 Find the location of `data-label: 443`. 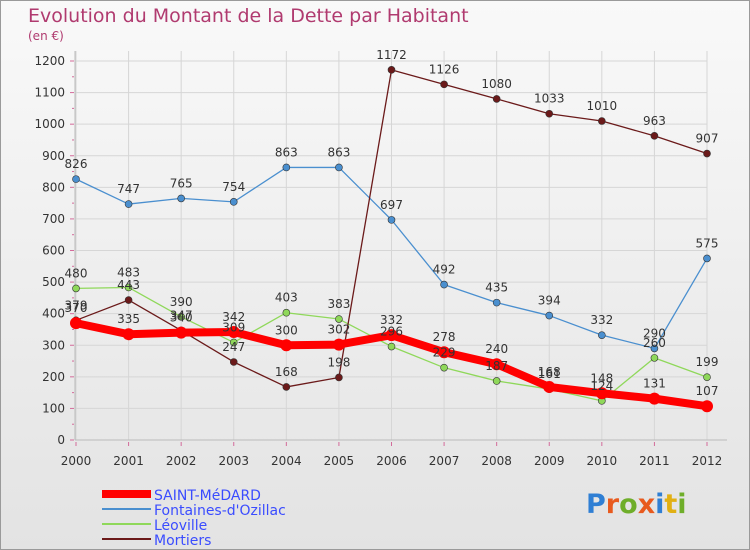

data-label: 443 is located at coordinates (128, 285).